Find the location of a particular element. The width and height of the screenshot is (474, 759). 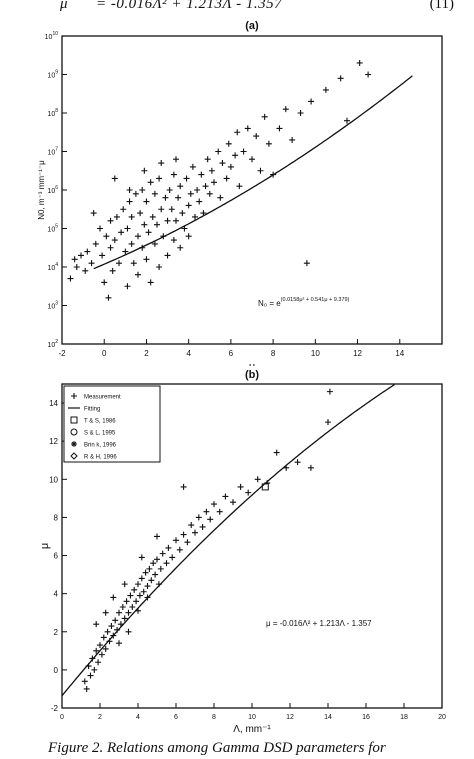

chart-b-xtick-label: 0 is located at coordinates (62, 717).